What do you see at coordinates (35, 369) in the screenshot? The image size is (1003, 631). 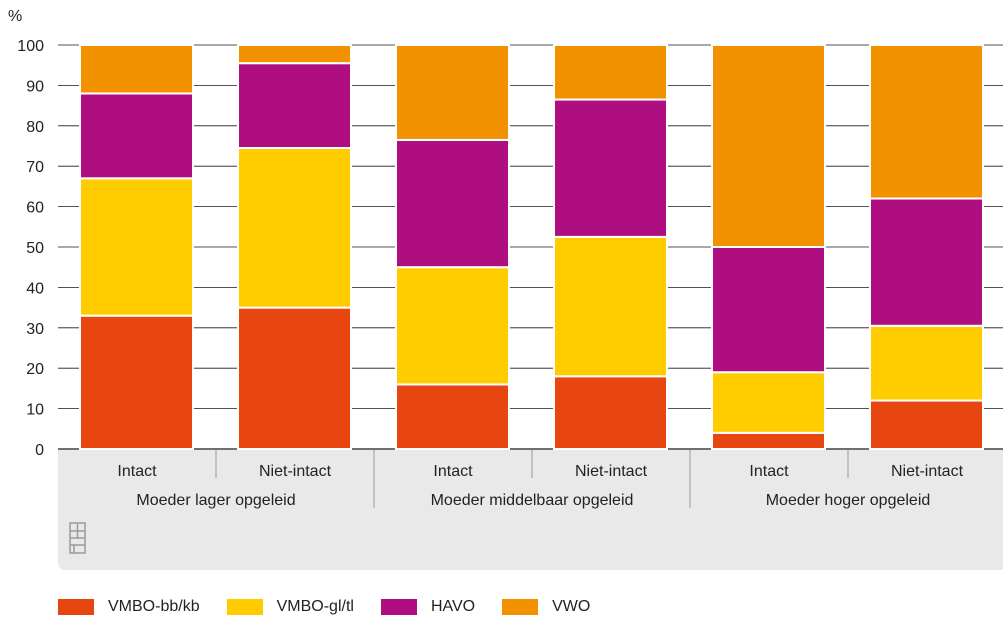 I see `y-tick-label: 20` at bounding box center [35, 369].